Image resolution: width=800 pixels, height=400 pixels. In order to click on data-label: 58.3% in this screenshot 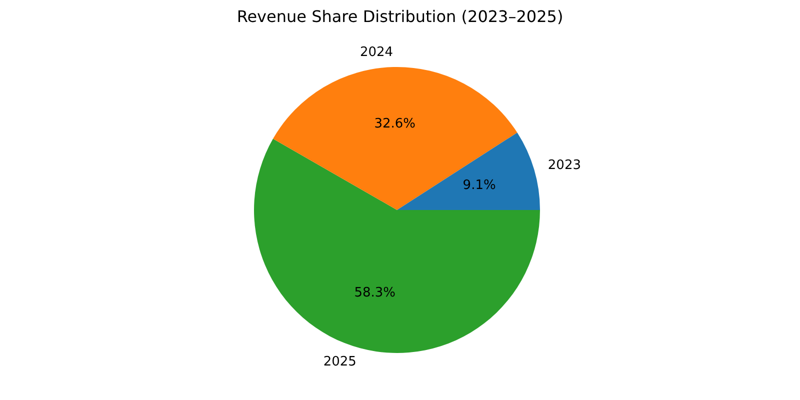, I will do `click(375, 292)`.